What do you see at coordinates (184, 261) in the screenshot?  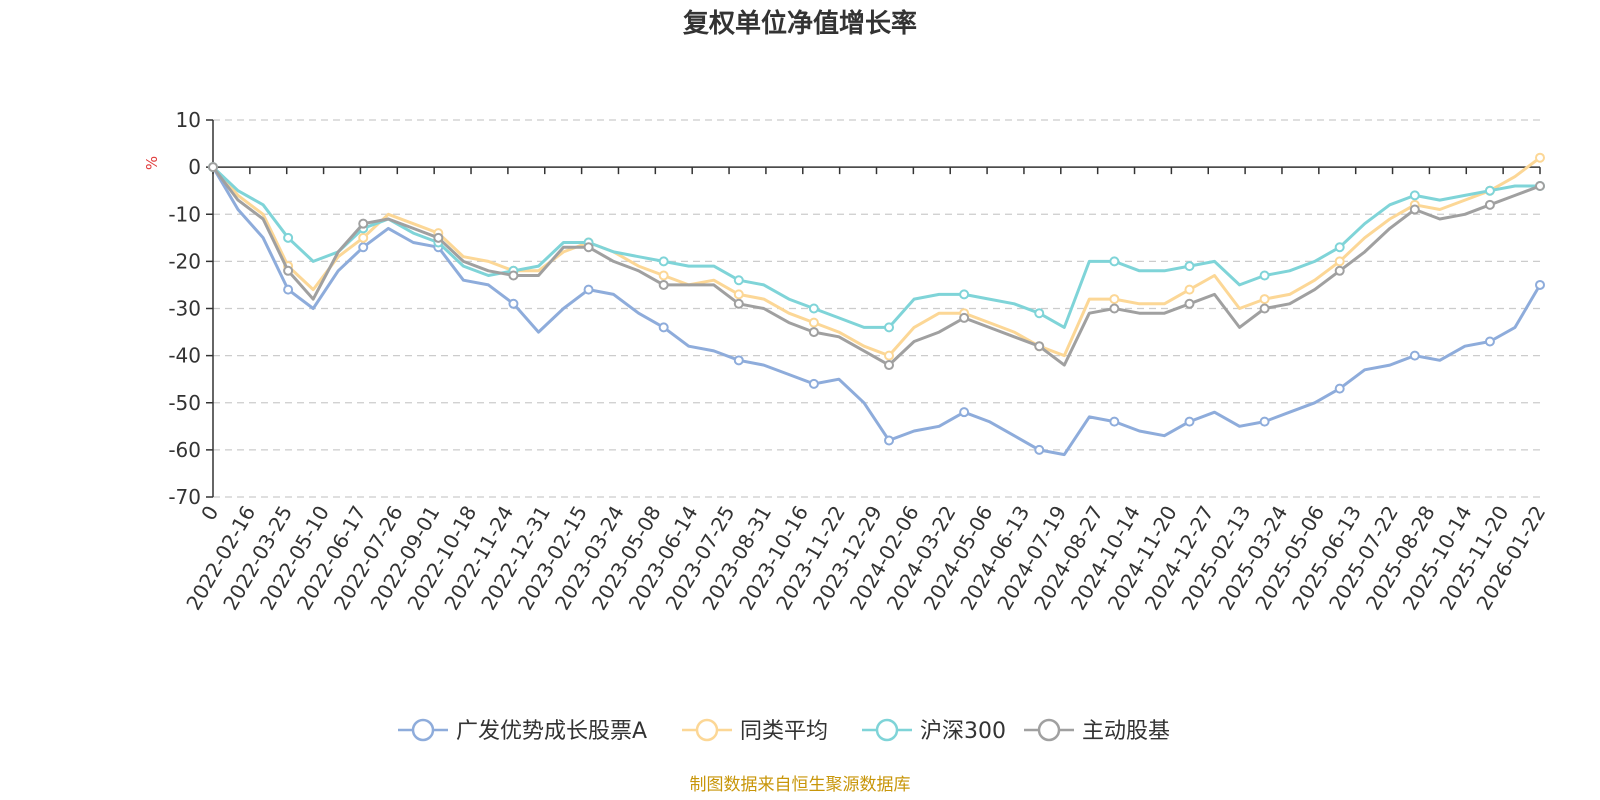 I see `y-tick-label: -20` at bounding box center [184, 261].